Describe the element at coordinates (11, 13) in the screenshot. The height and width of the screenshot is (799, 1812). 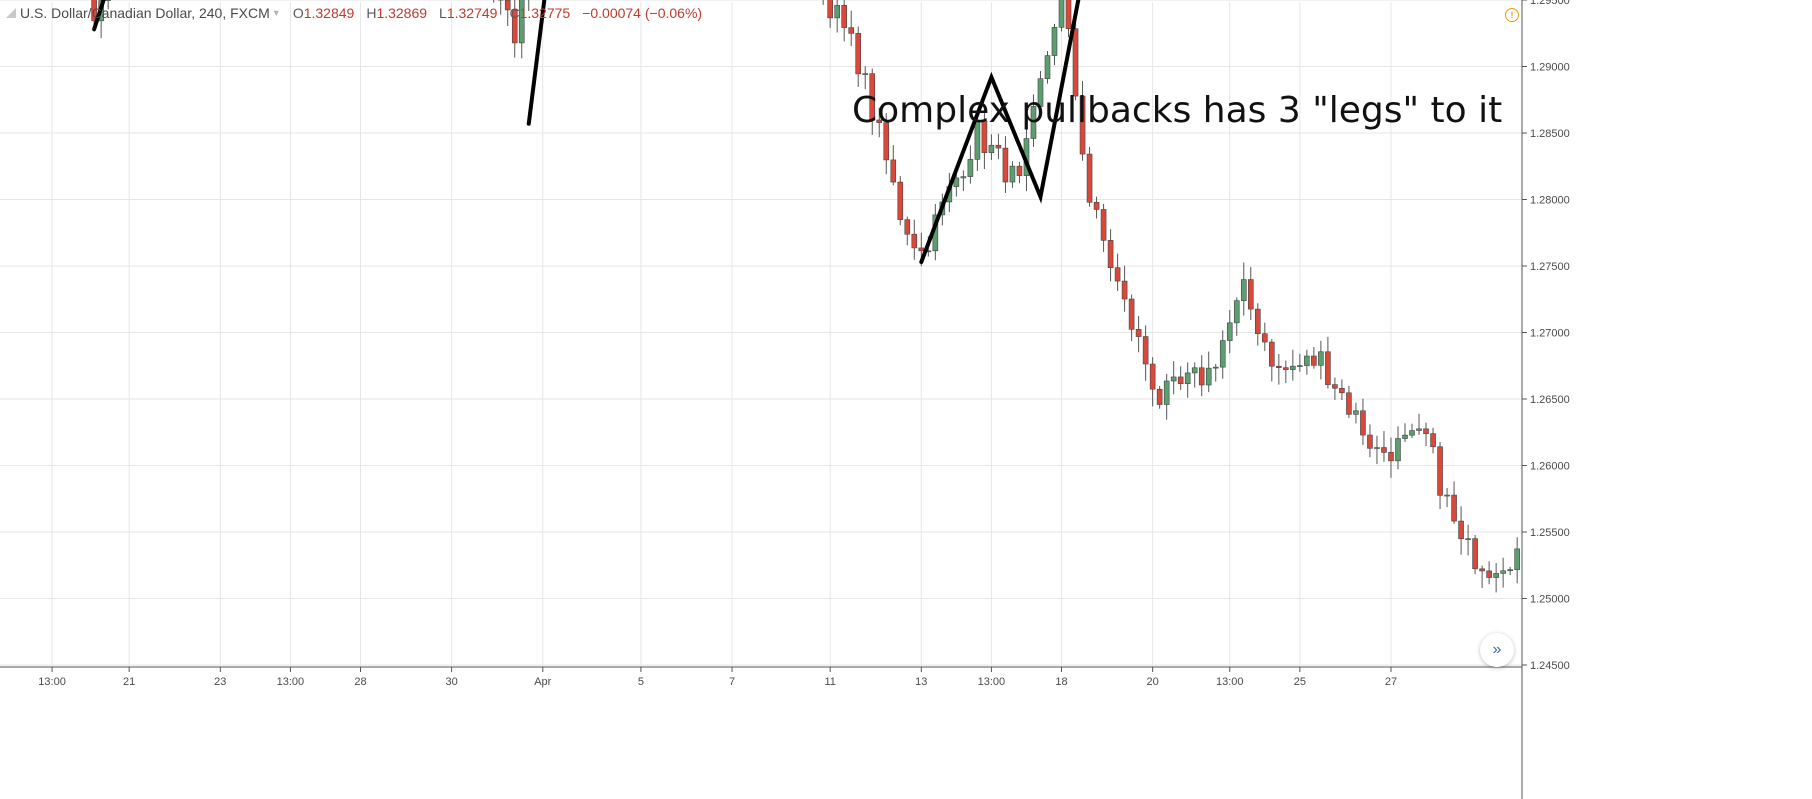
I see `symbol-icon` at that location.